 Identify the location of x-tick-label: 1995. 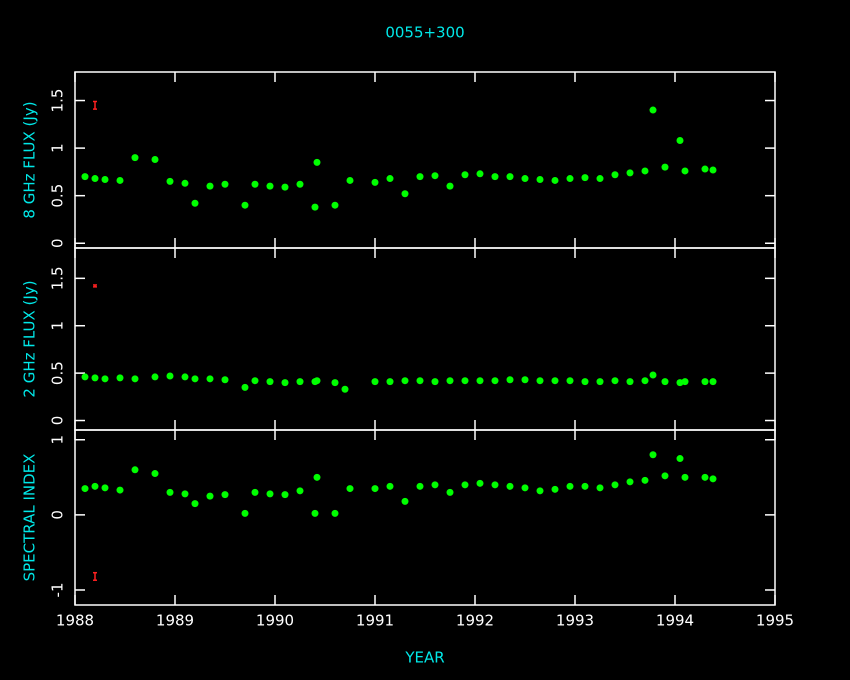
(775, 621).